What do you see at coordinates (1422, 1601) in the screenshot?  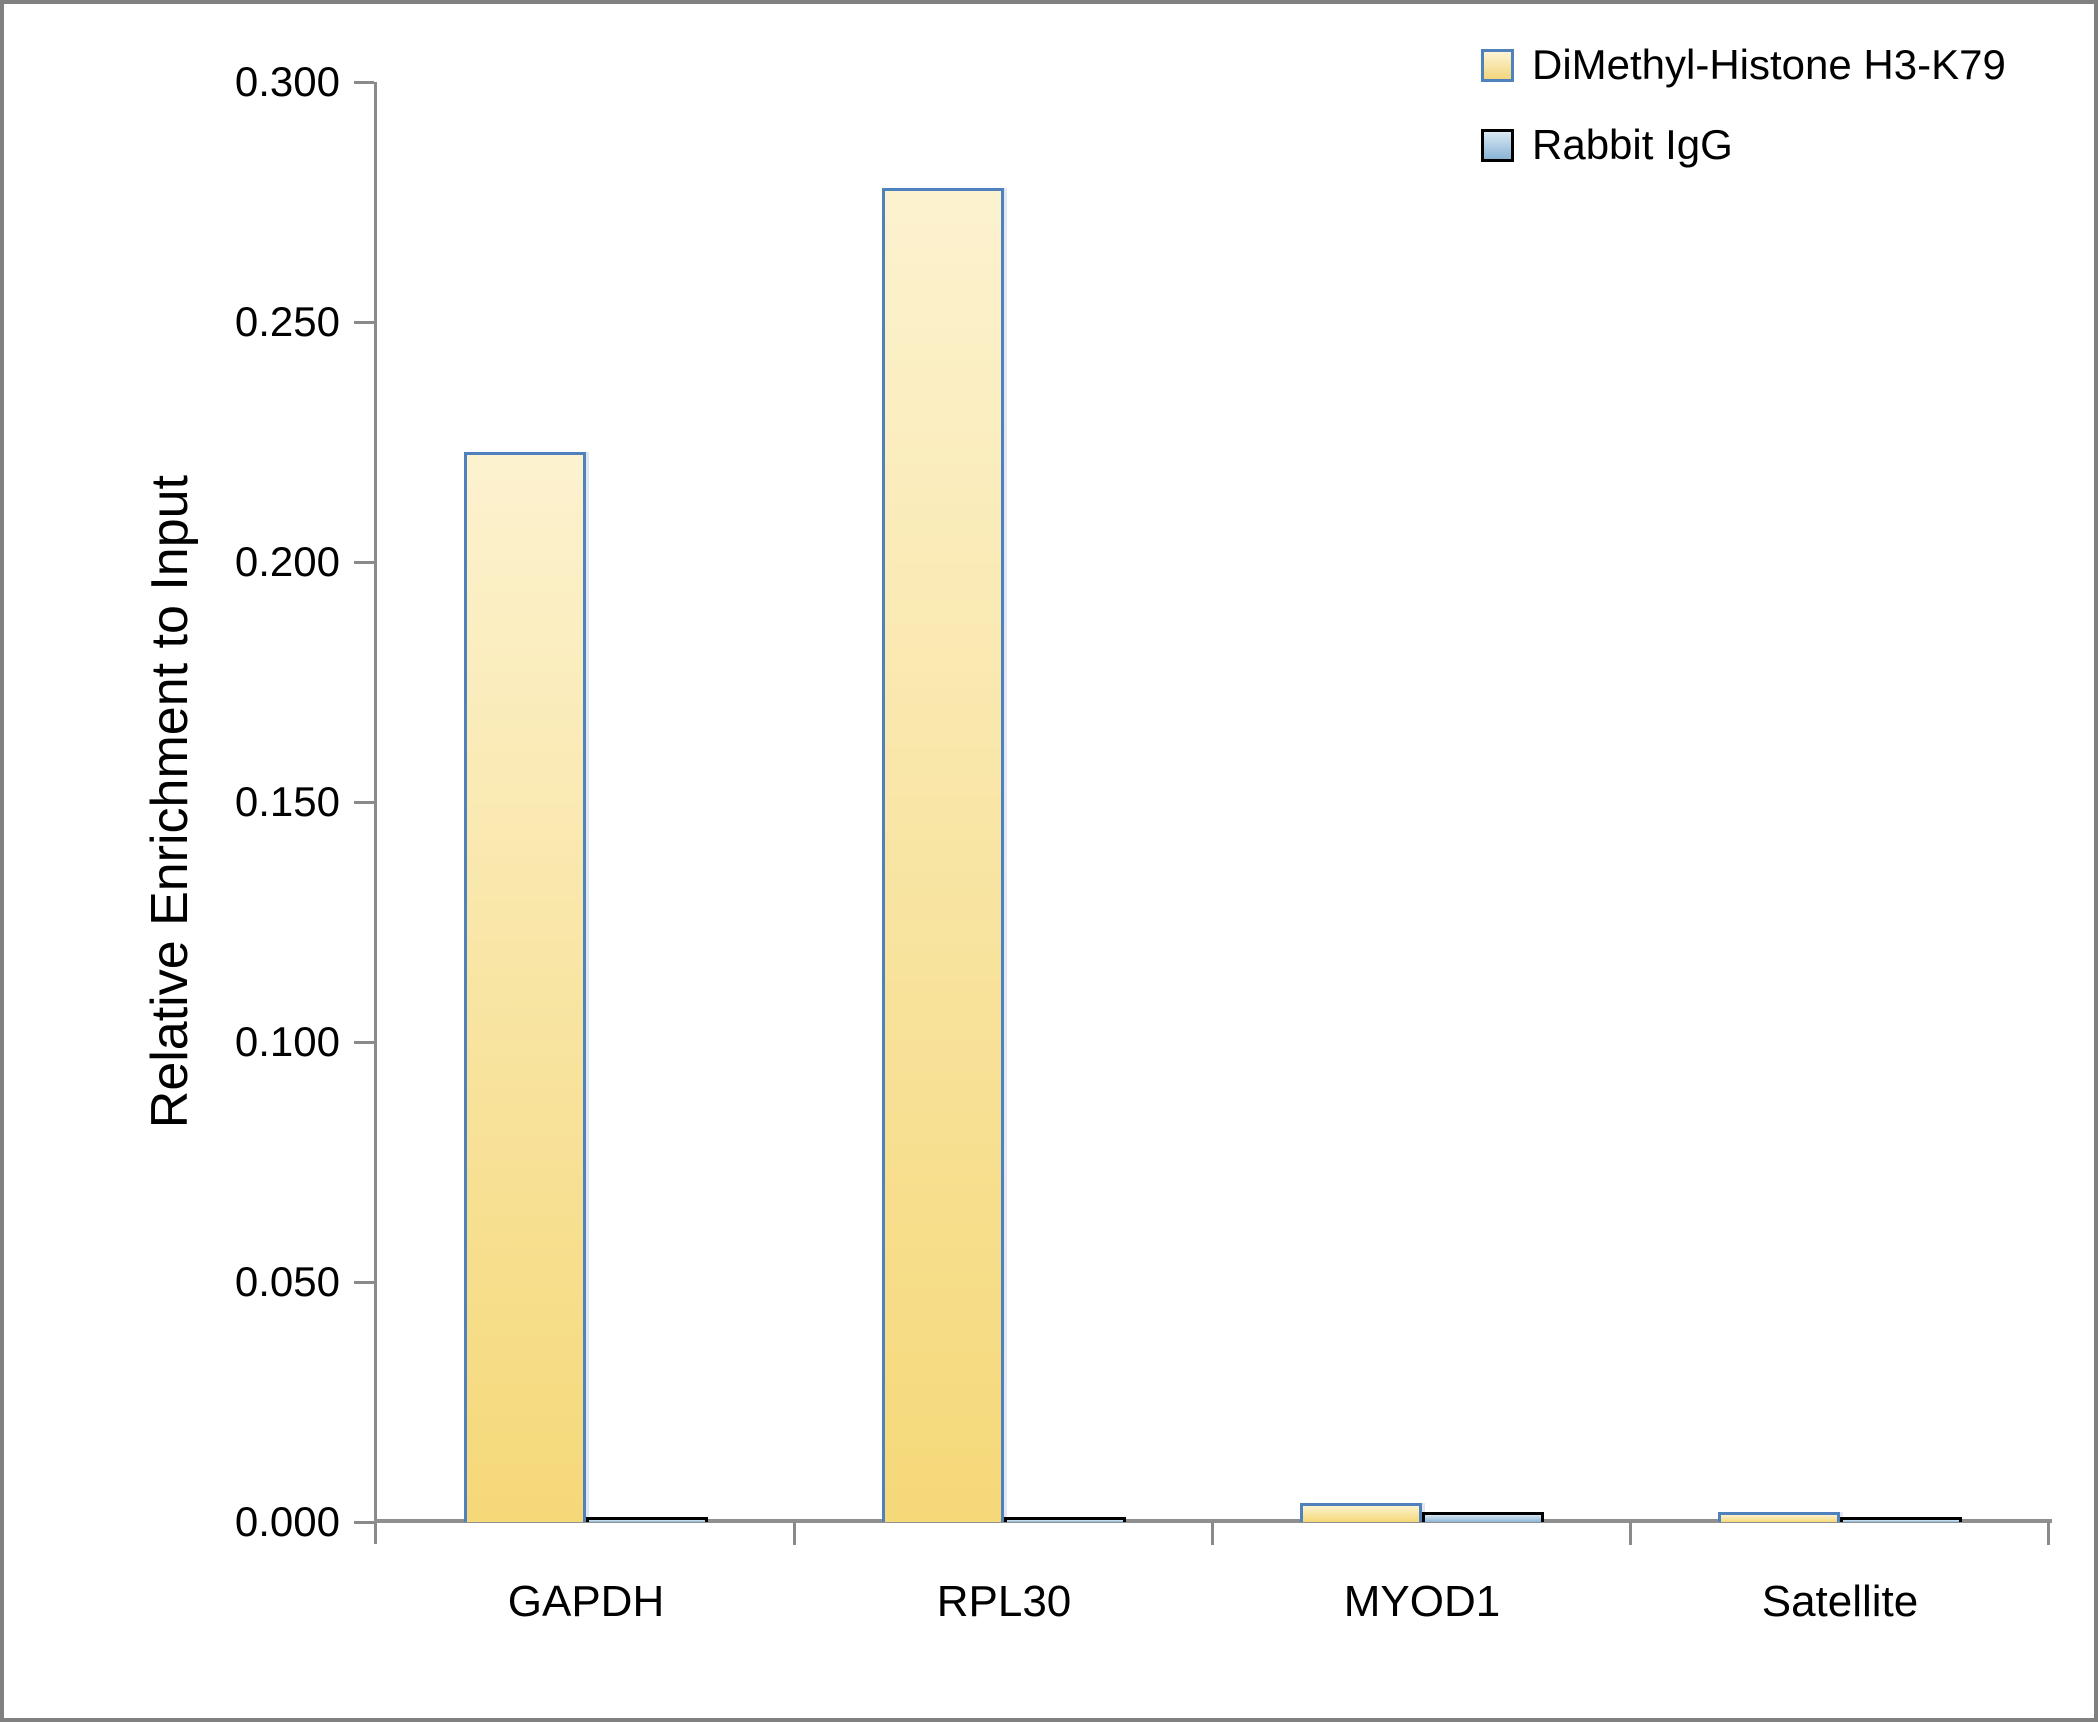 I see `category-label-myod1: MYOD1` at bounding box center [1422, 1601].